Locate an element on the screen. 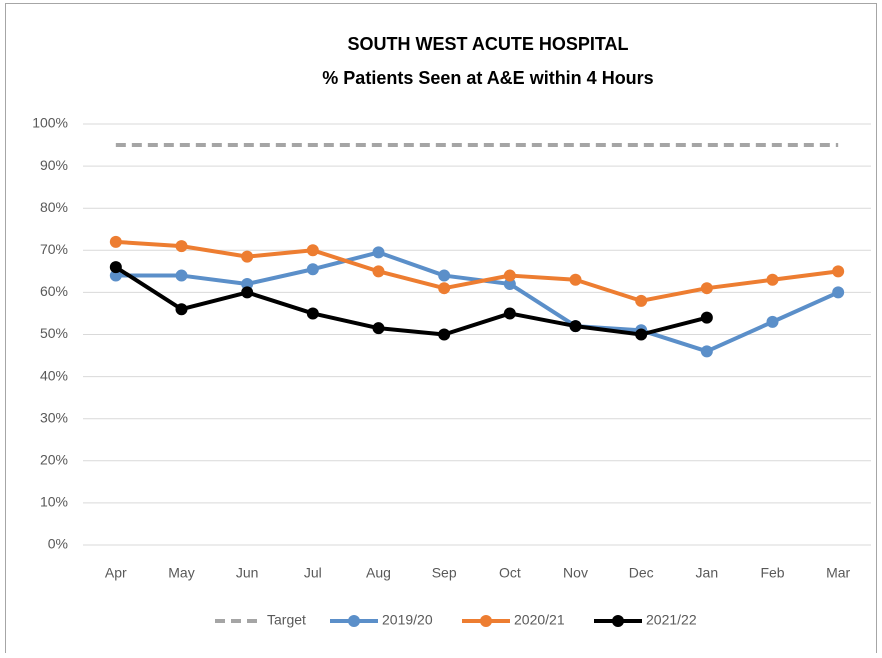 The width and height of the screenshot is (882, 658). y-tick-label: 90% is located at coordinates (54, 165).